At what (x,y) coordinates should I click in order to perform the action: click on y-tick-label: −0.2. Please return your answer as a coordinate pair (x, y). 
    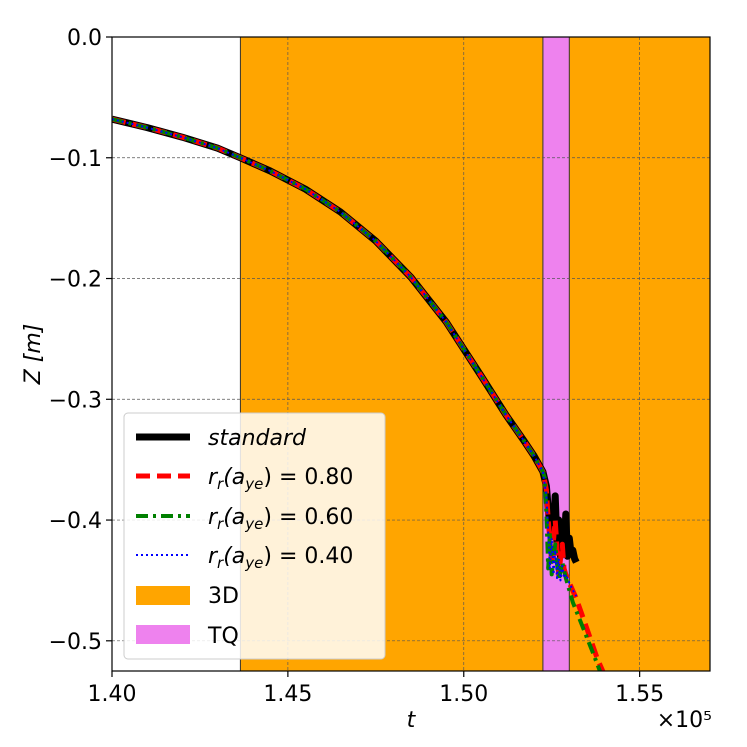
    Looking at the image, I should click on (75, 280).